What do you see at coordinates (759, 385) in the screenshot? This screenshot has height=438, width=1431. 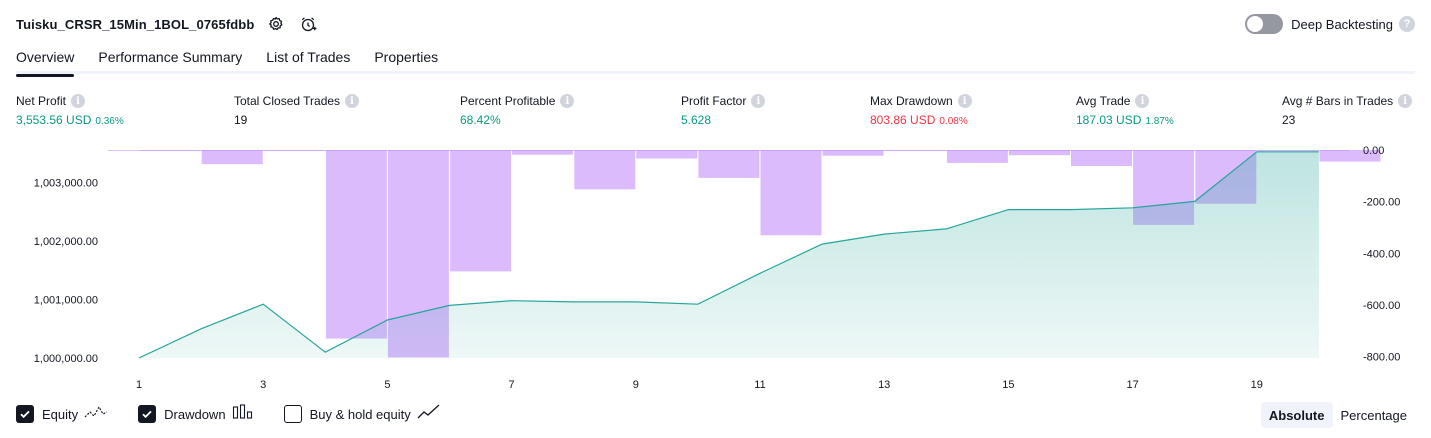 I see `x-tick-label: 11` at bounding box center [759, 385].